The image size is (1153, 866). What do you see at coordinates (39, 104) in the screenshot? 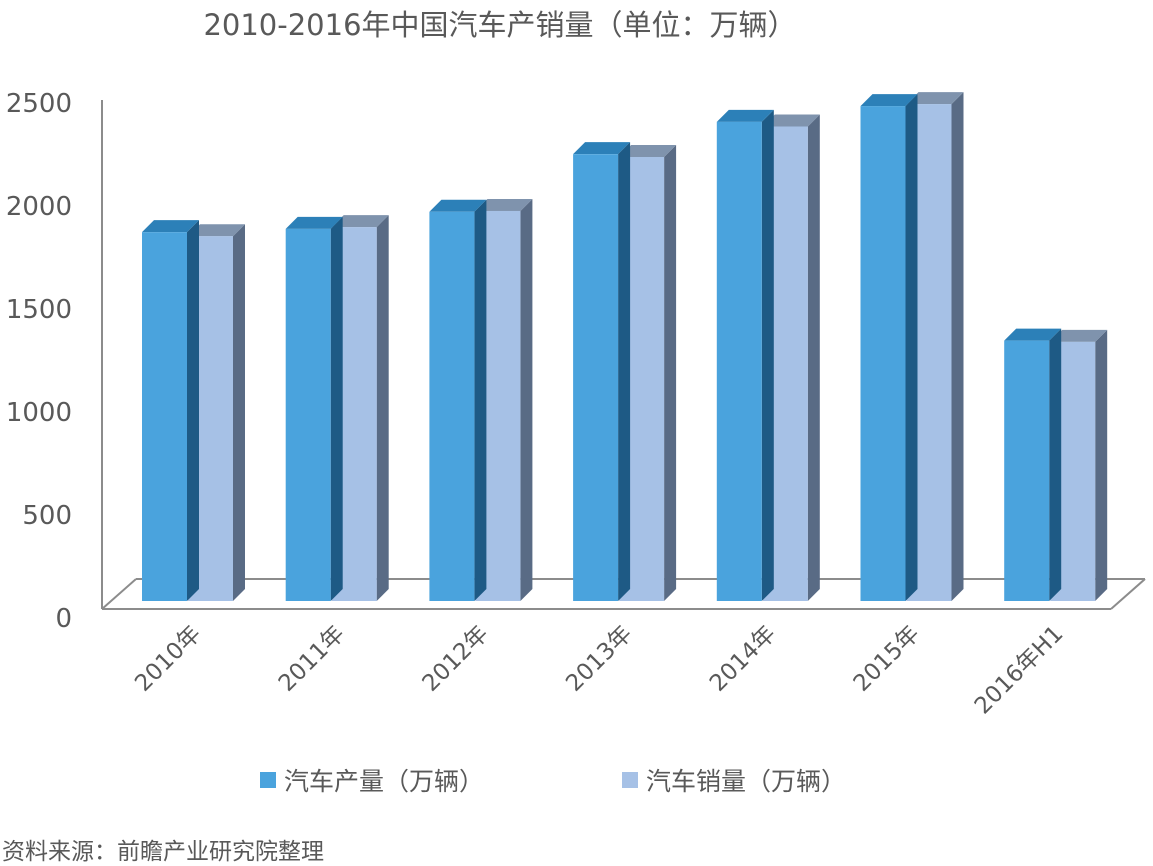
I see `y-tick-label: 2500` at bounding box center [39, 104].